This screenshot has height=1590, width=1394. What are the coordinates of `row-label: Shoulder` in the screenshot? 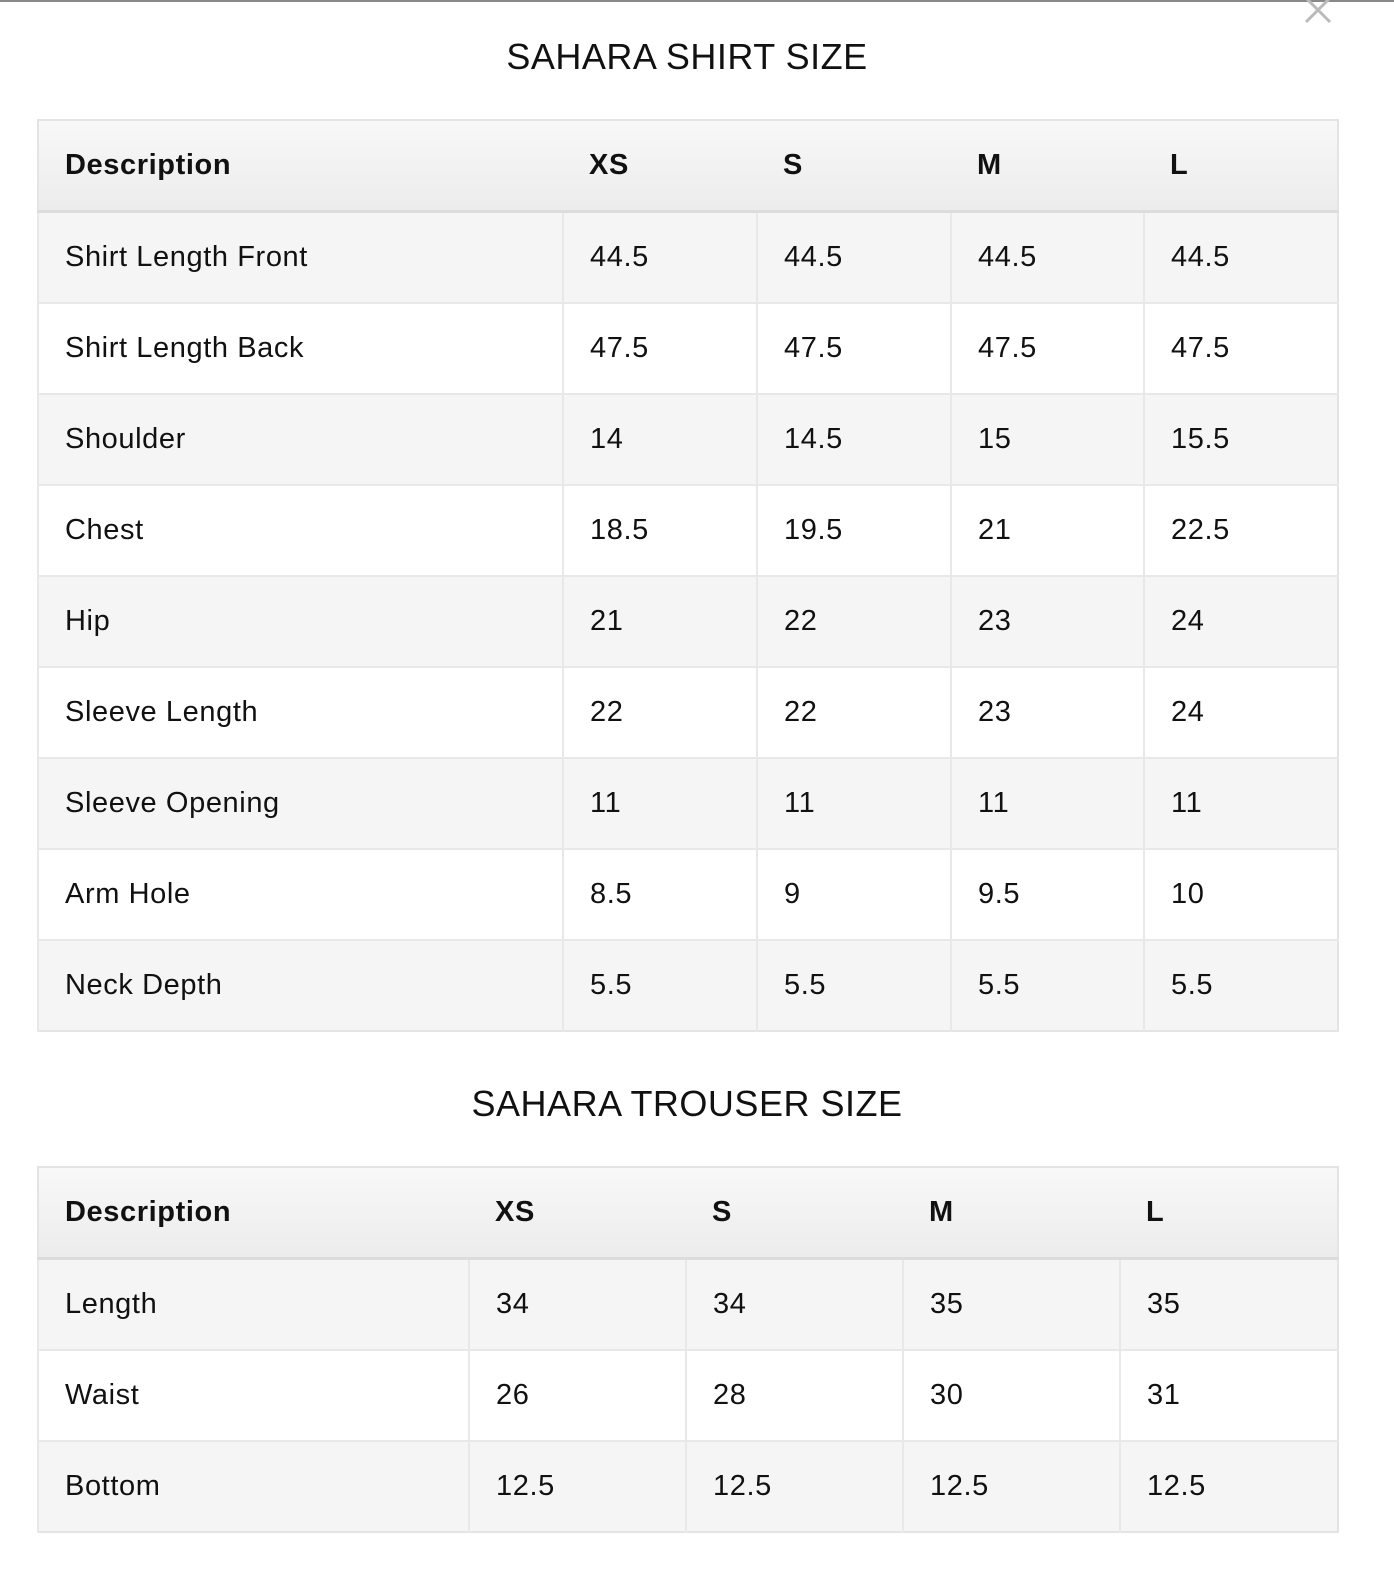 It's located at (300, 439).